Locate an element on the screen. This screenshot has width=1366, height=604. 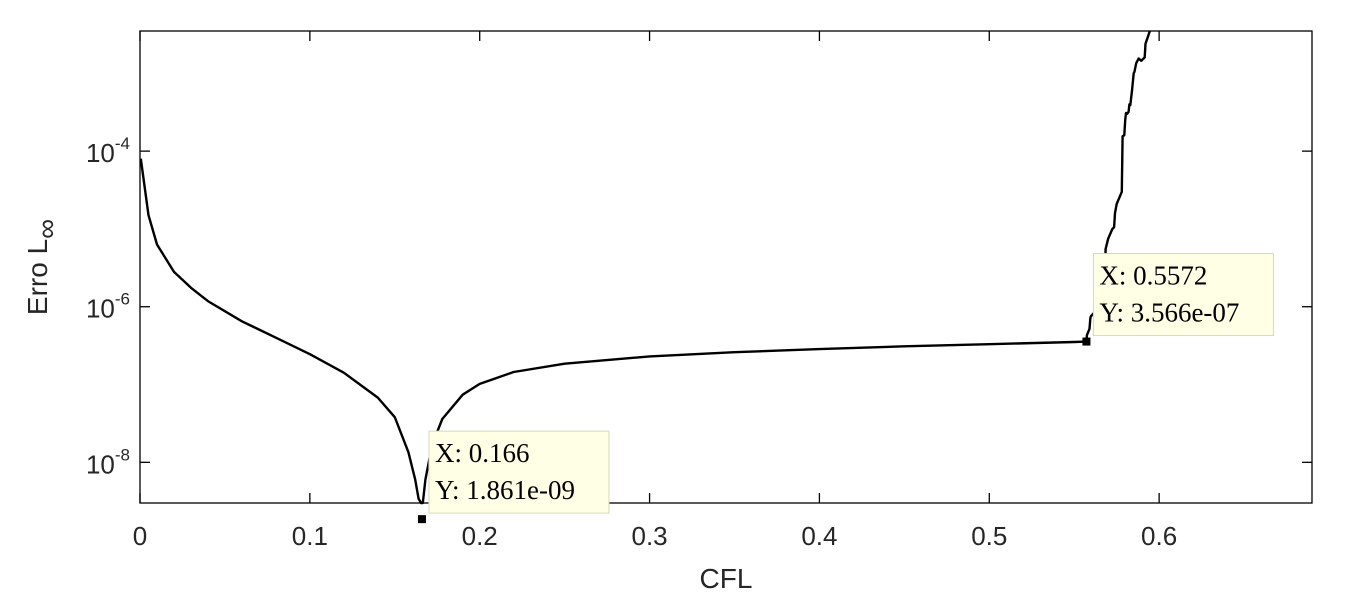
y-tick-label: 10⁻⁶ is located at coordinates (108, 307).